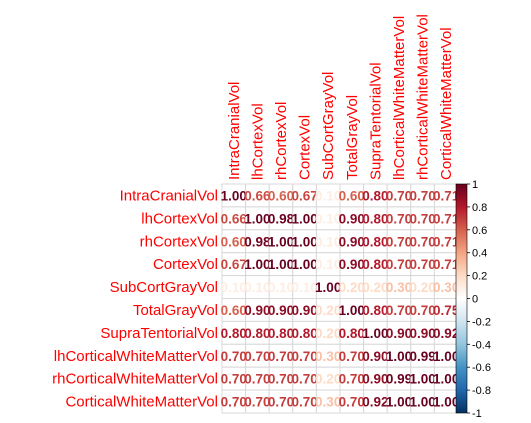 This screenshot has height=423, width=531. What do you see at coordinates (179, 241) in the screenshot?
I see `row-label: rhCortexVol` at bounding box center [179, 241].